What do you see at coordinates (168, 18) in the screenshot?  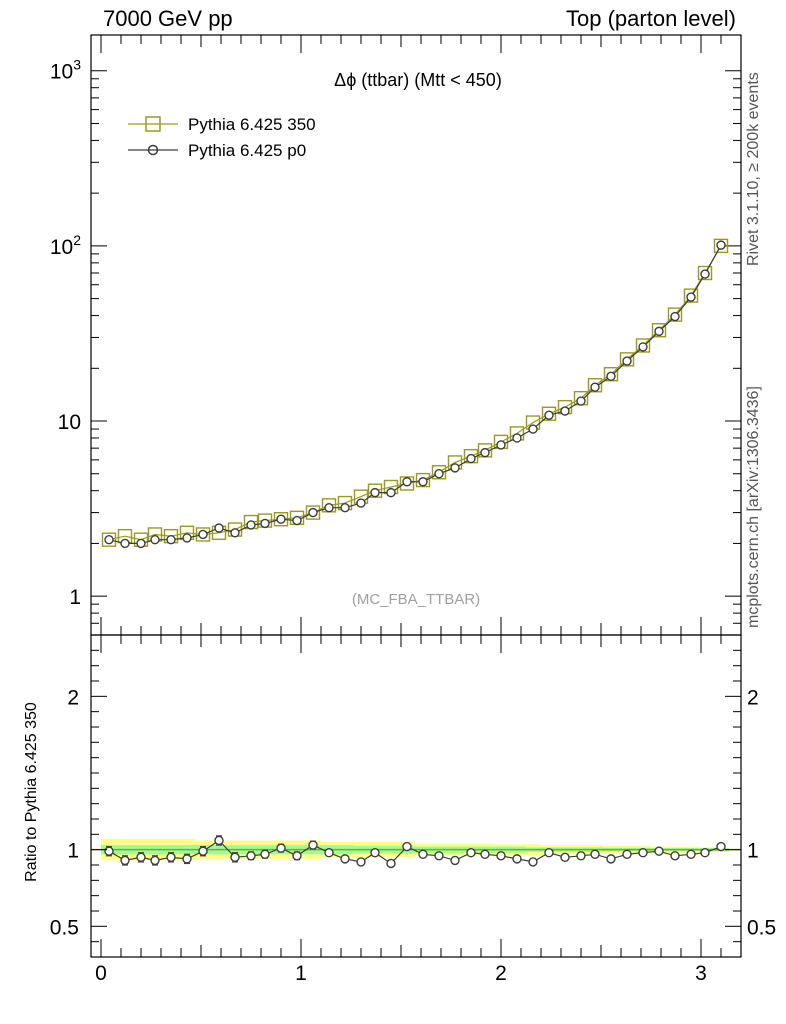 I see `header-left-label: 7000 GeV pp` at bounding box center [168, 18].